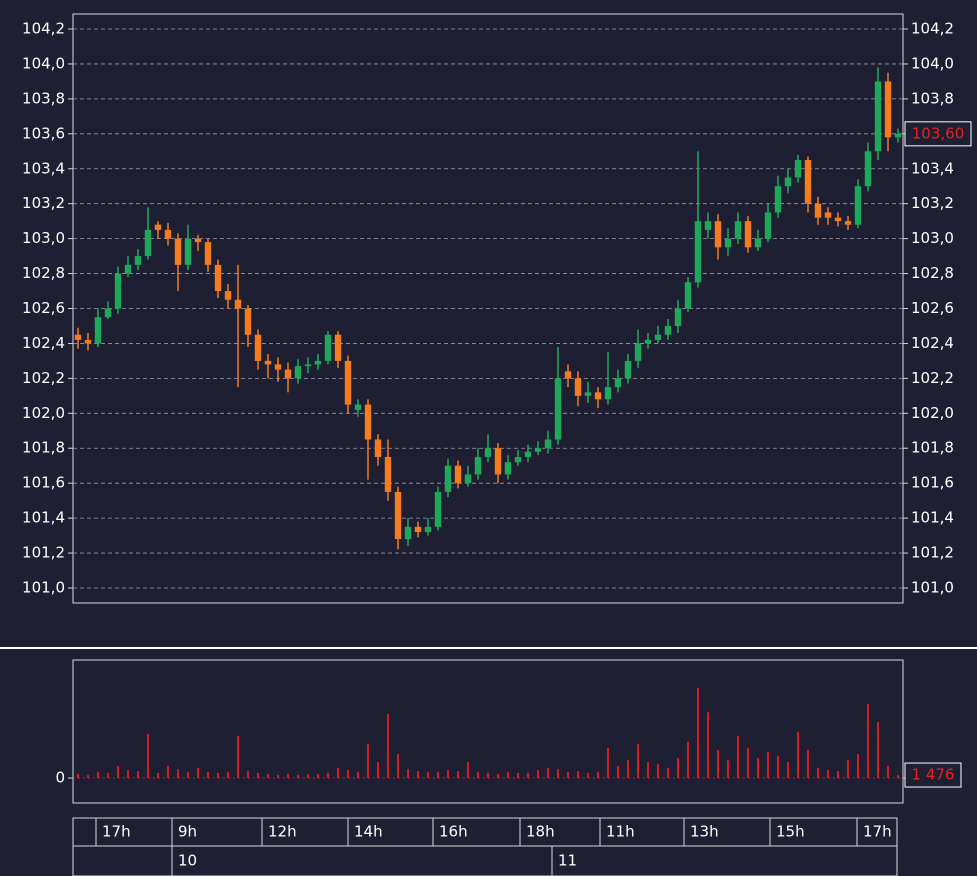 The height and width of the screenshot is (876, 977). I want to click on y-tick-label: 103,0, so click(43, 238).